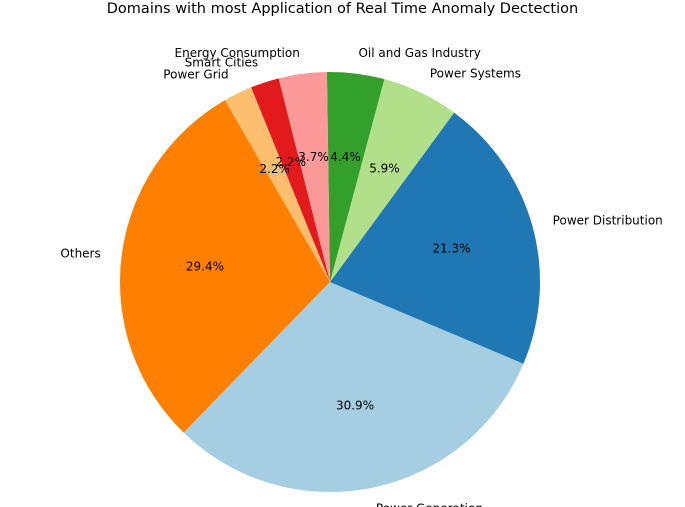  What do you see at coordinates (392, 180) in the screenshot?
I see `slice-power-systems` at bounding box center [392, 180].